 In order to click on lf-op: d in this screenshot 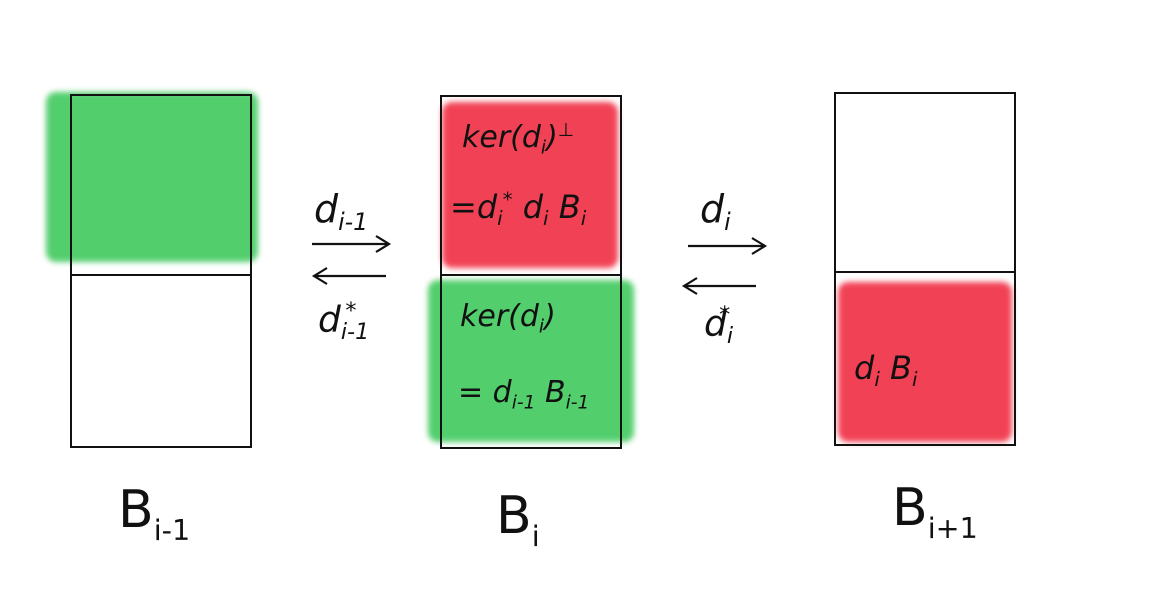, I will do `click(326, 209)`.